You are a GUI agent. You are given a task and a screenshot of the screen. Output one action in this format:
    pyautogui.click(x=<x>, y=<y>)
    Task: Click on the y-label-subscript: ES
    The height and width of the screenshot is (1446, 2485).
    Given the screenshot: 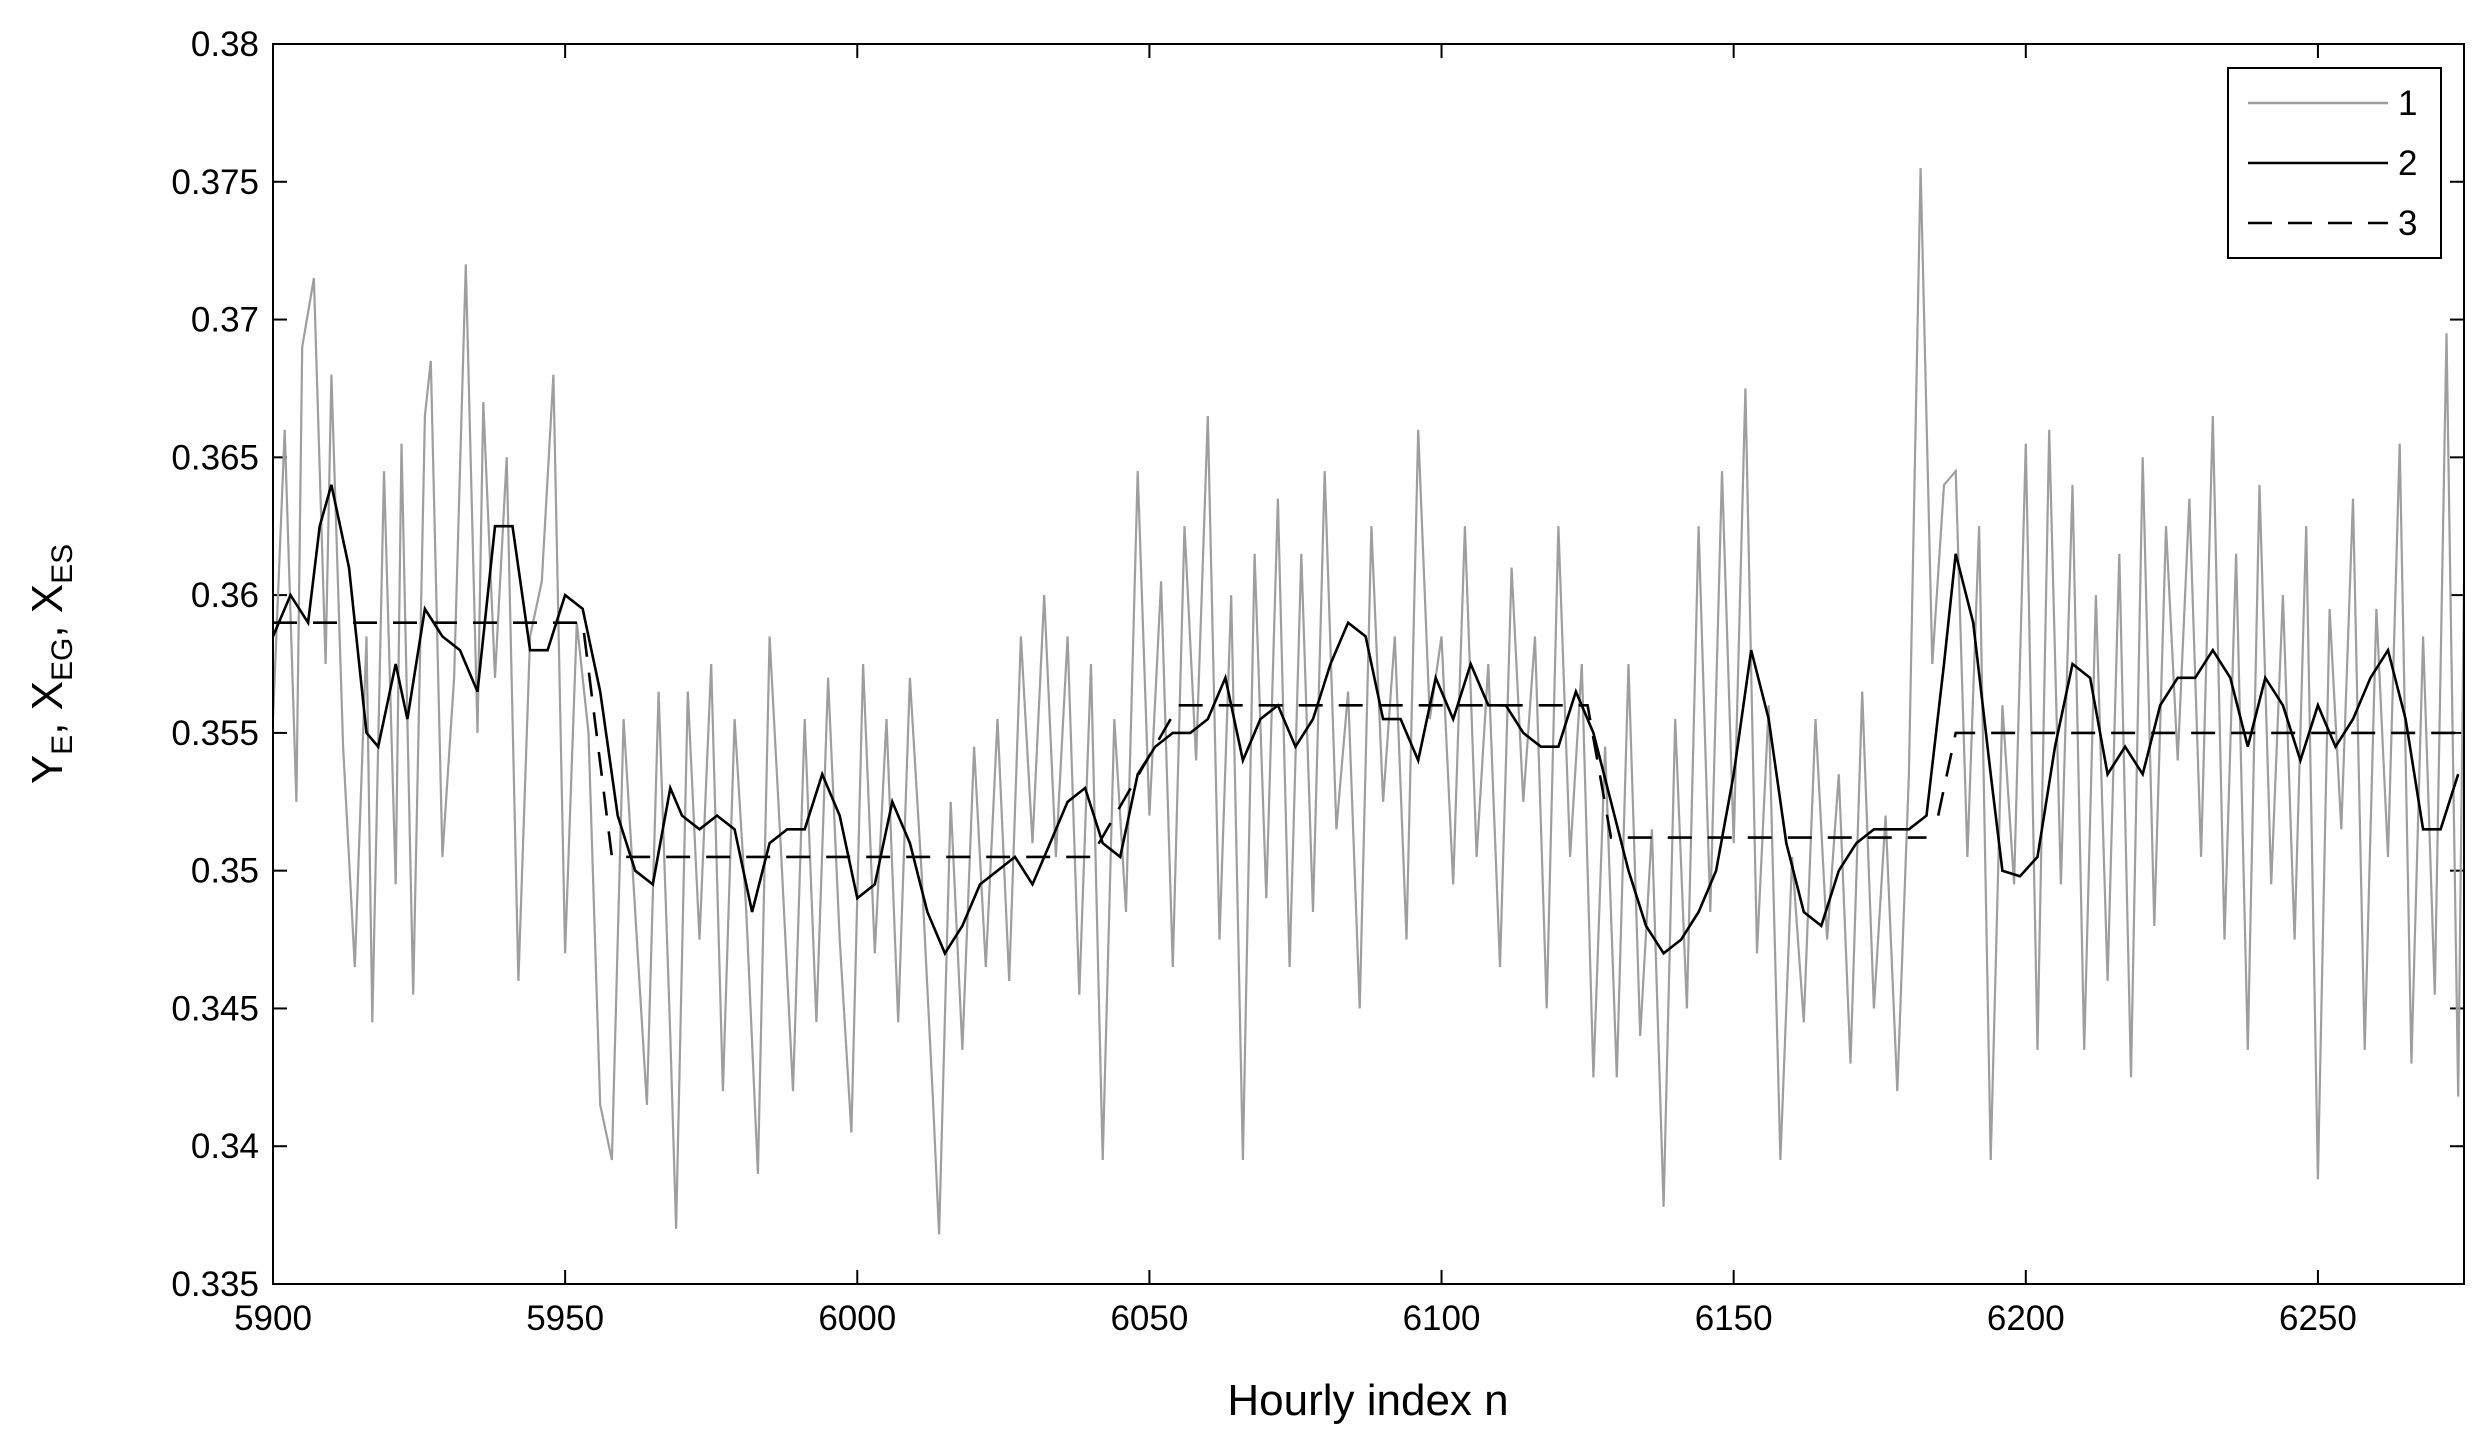 What is the action you would take?
    pyautogui.click(x=62, y=564)
    